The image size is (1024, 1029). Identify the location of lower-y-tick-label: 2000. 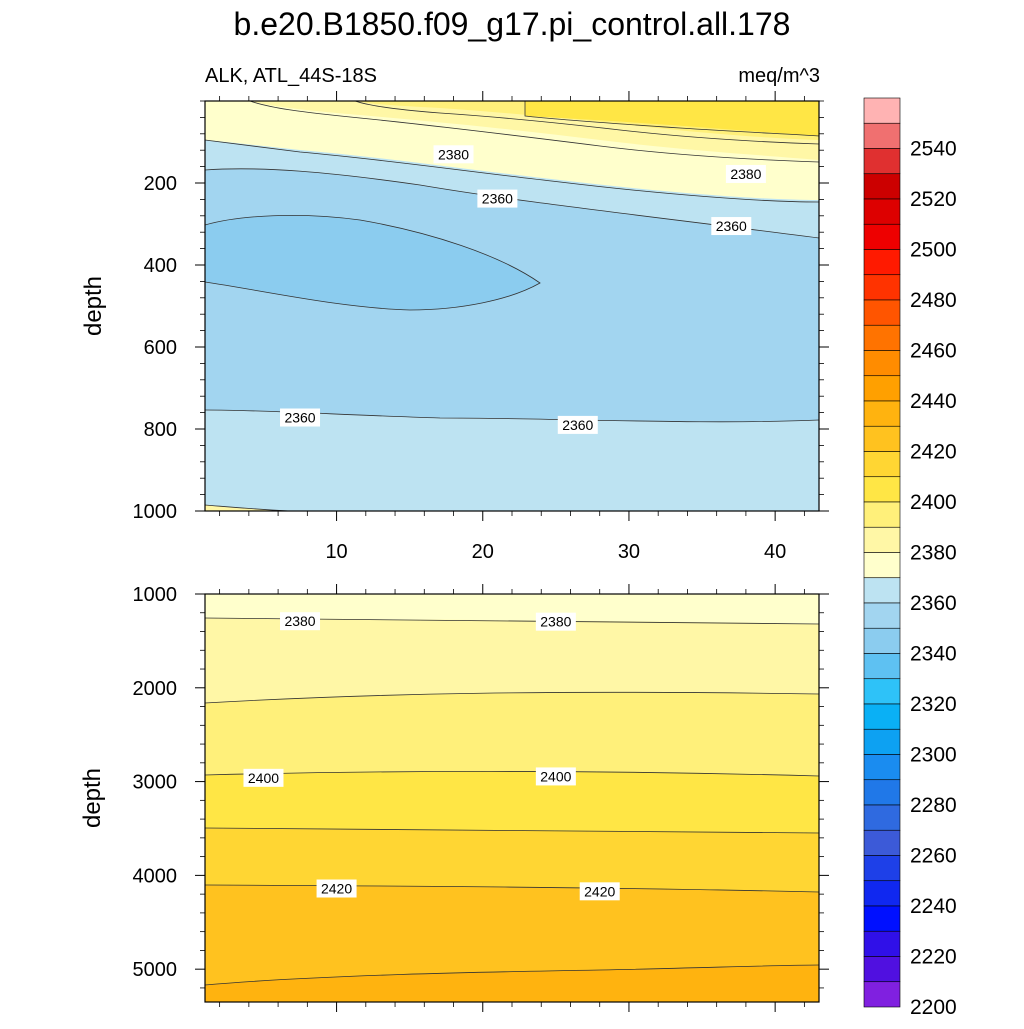
(155, 689).